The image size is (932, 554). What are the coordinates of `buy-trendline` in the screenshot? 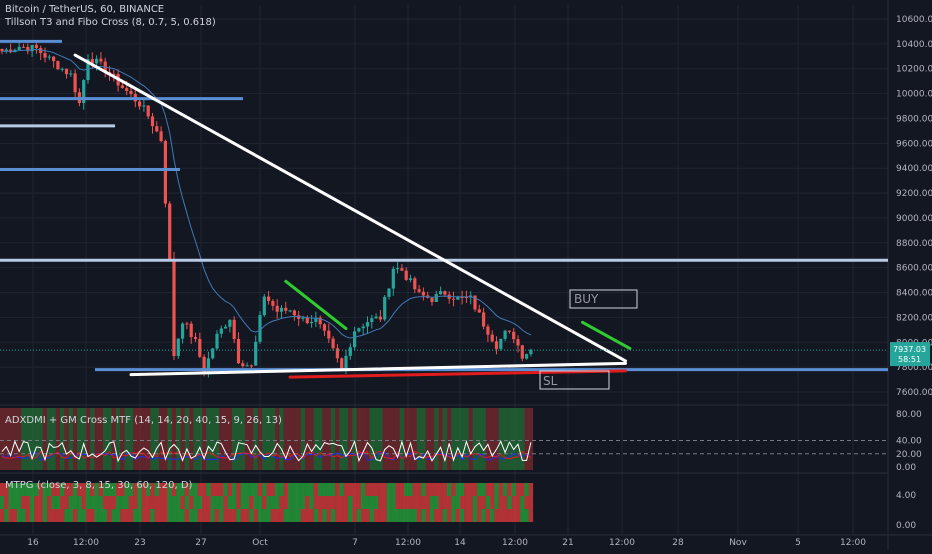 It's located at (606, 335).